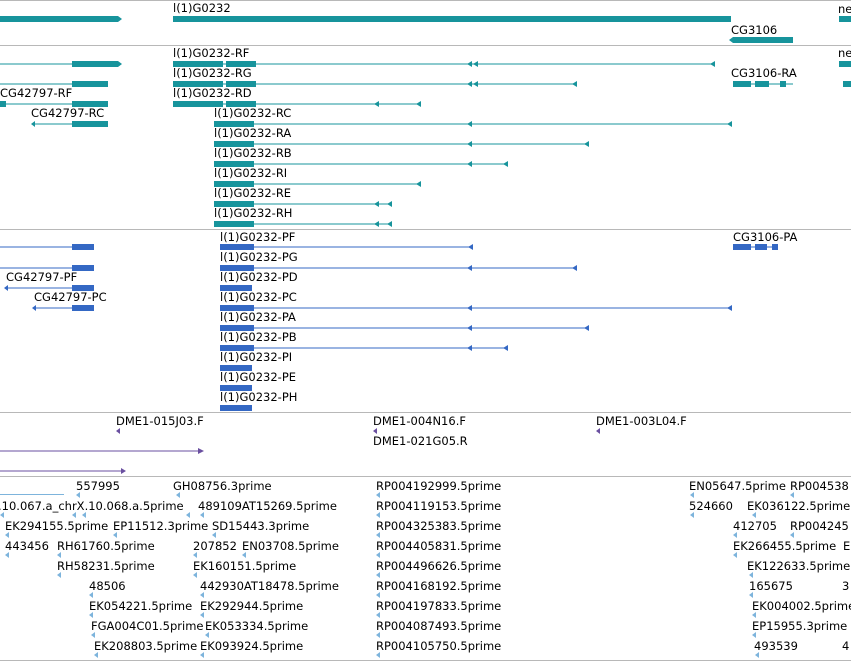 Image resolution: width=851 pixels, height=661 pixels. What do you see at coordinates (215, 546) in the screenshot?
I see `est-label: 207852` at bounding box center [215, 546].